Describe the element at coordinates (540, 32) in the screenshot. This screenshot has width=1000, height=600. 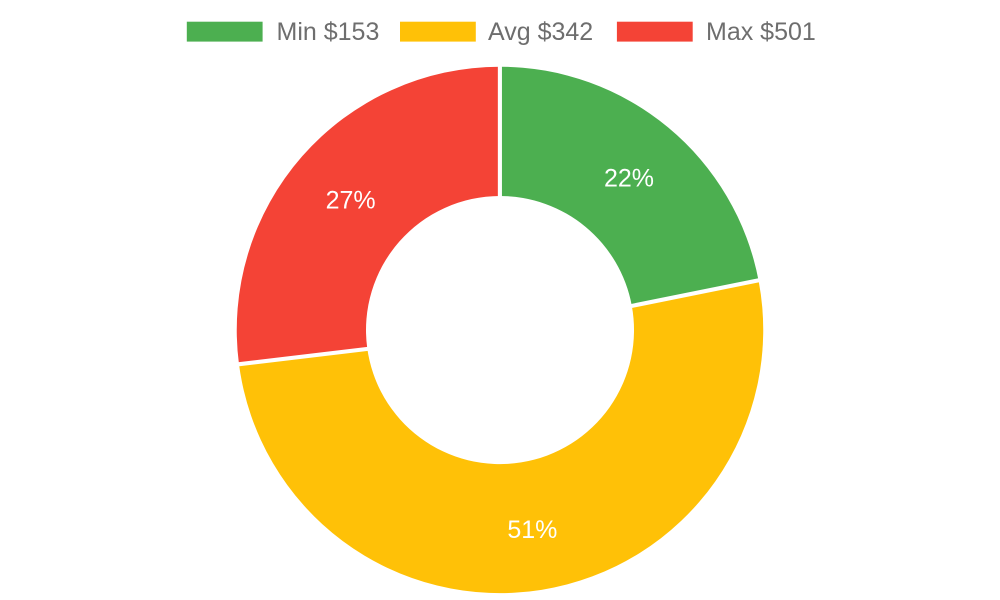
I see `svg-text: Avg $342` at that location.